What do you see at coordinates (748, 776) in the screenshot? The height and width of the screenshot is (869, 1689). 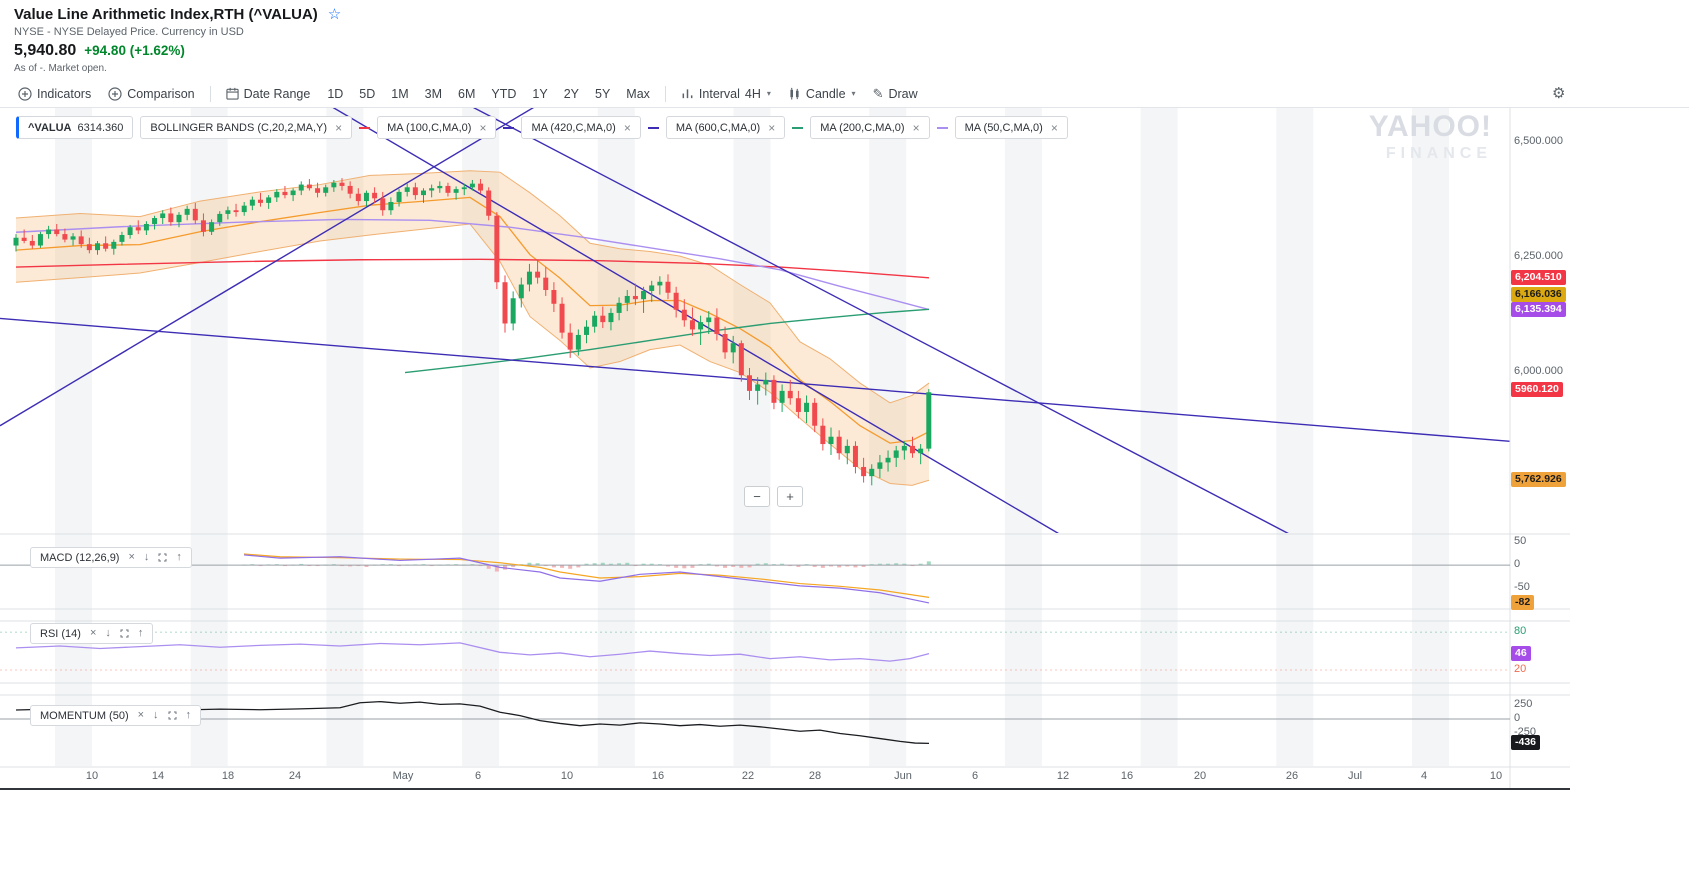 I see `x-axis-label: 22` at bounding box center [748, 776].